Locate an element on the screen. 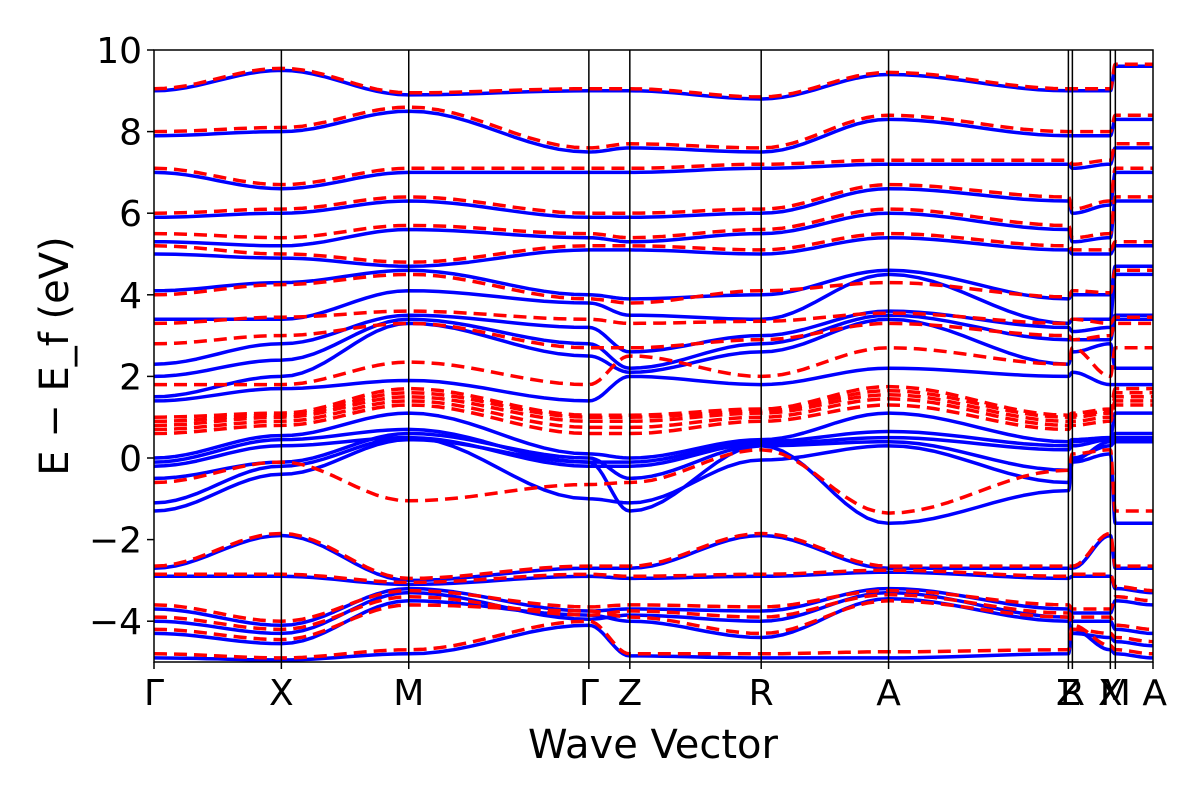  y-axis-label-text: E − E_f (eV) is located at coordinates (55, 355).